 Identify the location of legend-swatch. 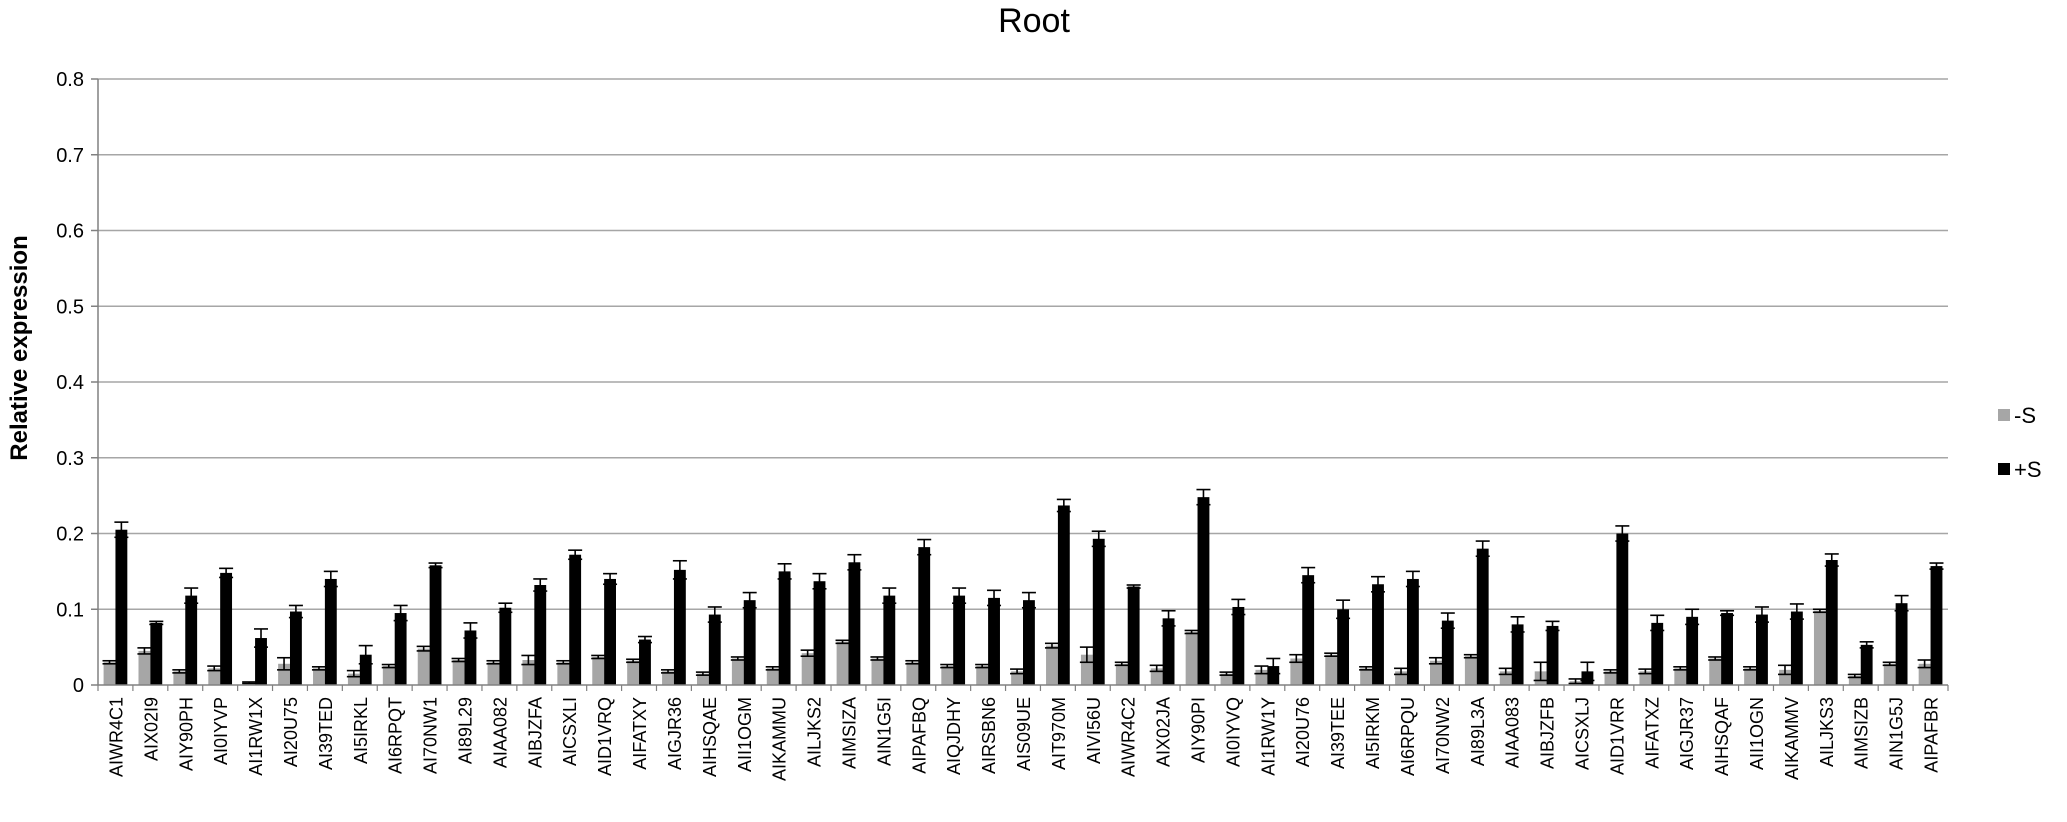
(2004, 415).